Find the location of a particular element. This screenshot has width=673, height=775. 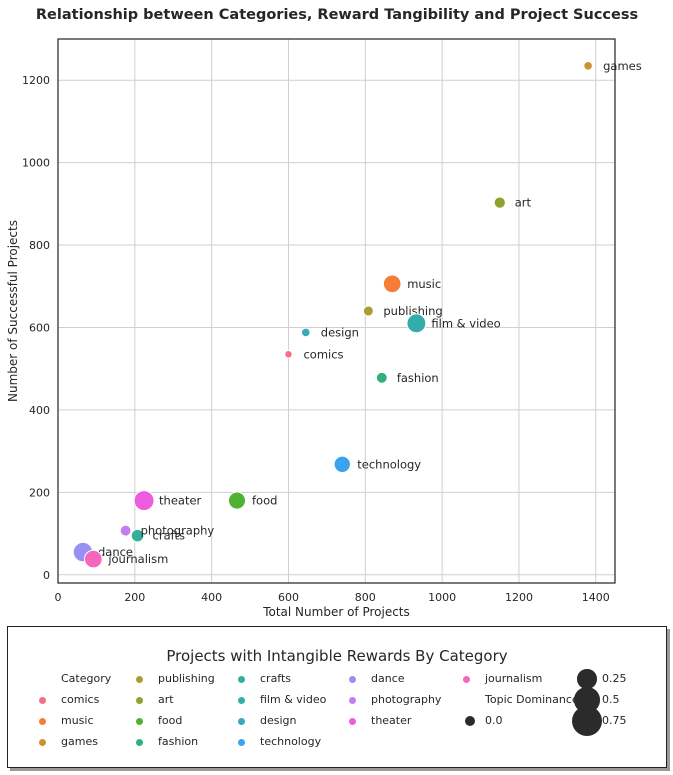

y-tick-label: 1000 is located at coordinates (36, 163).